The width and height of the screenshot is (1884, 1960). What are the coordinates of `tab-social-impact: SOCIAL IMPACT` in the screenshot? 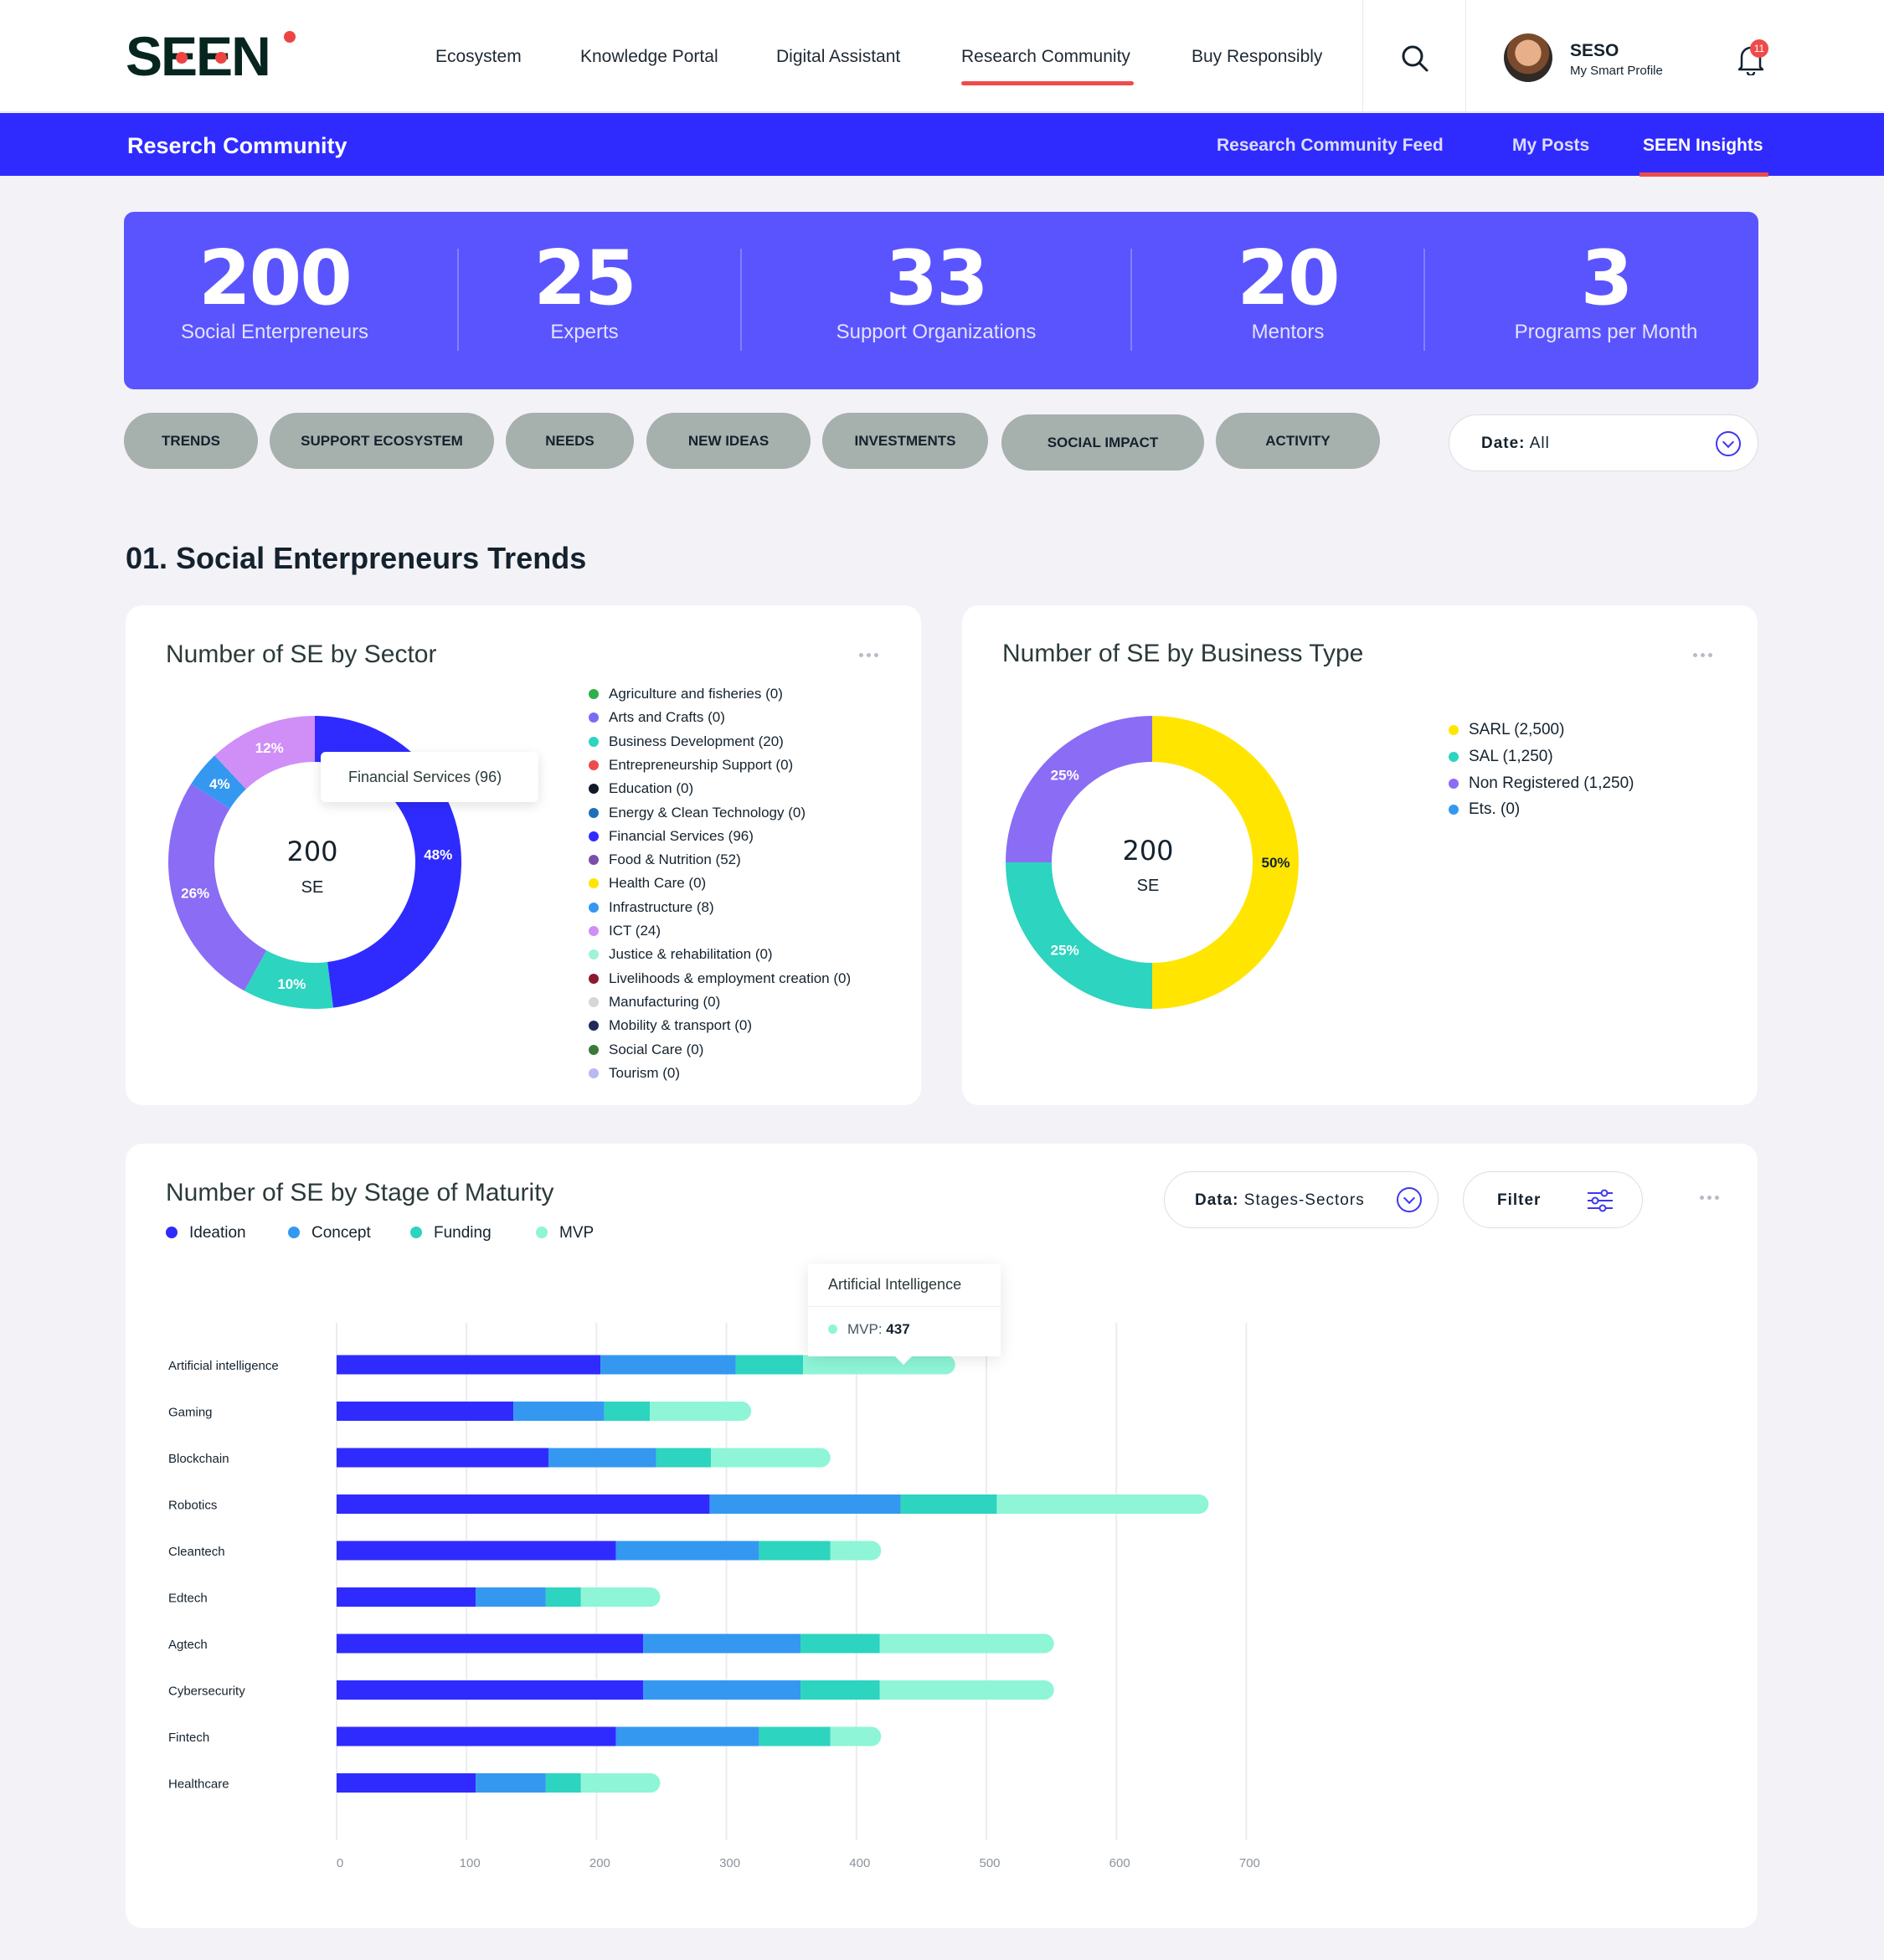 It's located at (1102, 442).